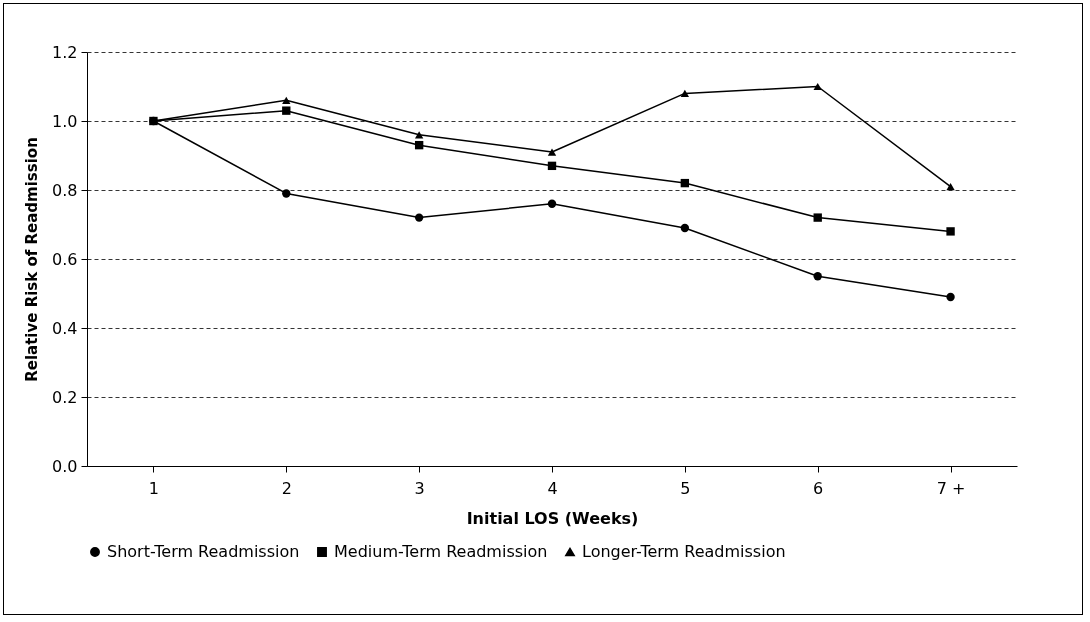  Describe the element at coordinates (684, 551) in the screenshot. I see `legend-label: Longer-Term Readmission` at that location.